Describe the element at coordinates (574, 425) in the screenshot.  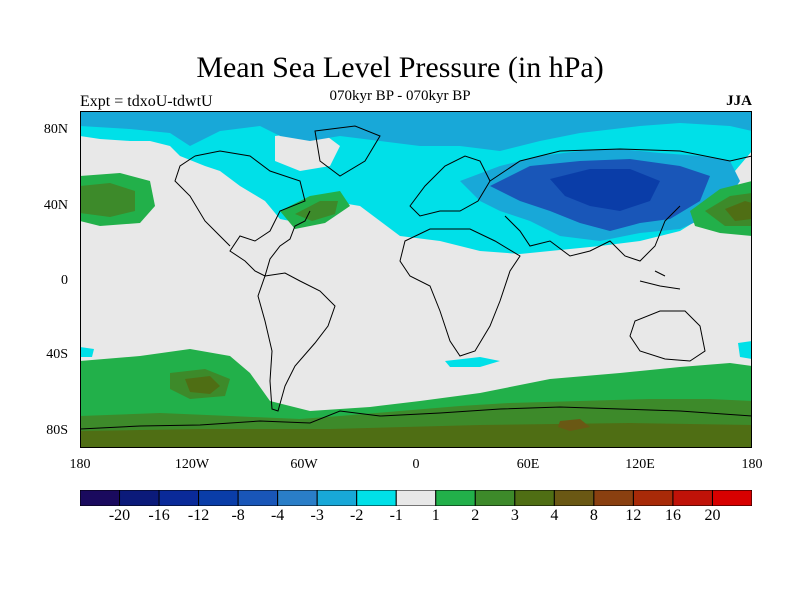
I see `contour-pos-4-antarctic` at that location.